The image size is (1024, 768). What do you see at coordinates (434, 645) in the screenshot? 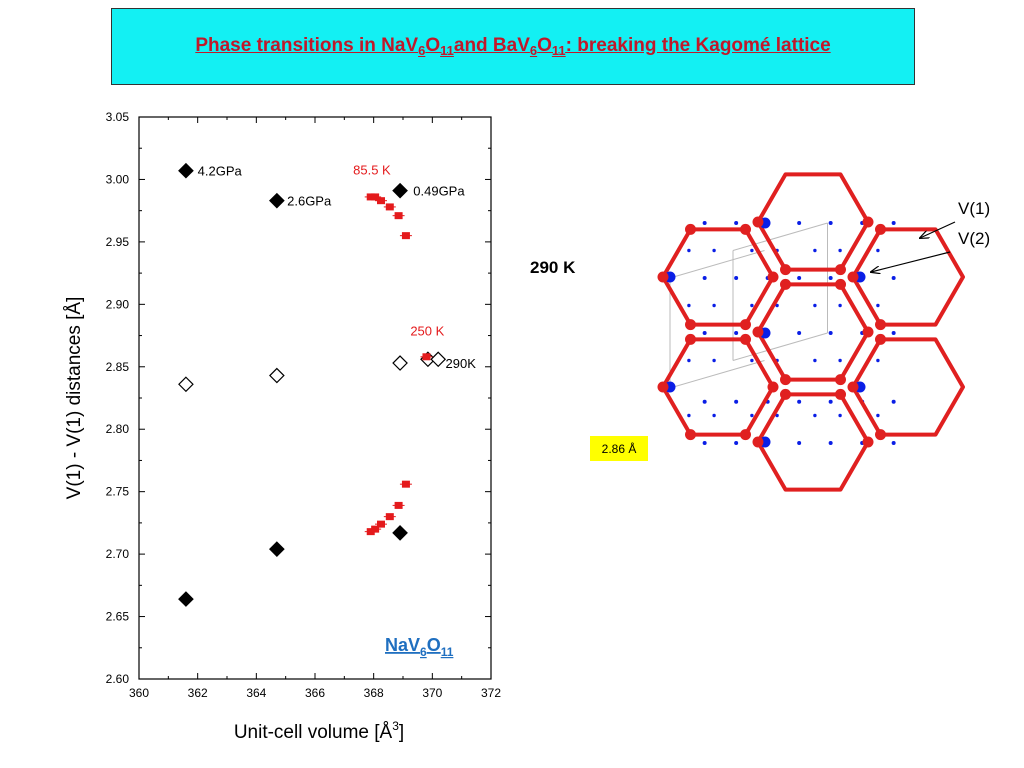
I see `compound-label-part: O` at bounding box center [434, 645].